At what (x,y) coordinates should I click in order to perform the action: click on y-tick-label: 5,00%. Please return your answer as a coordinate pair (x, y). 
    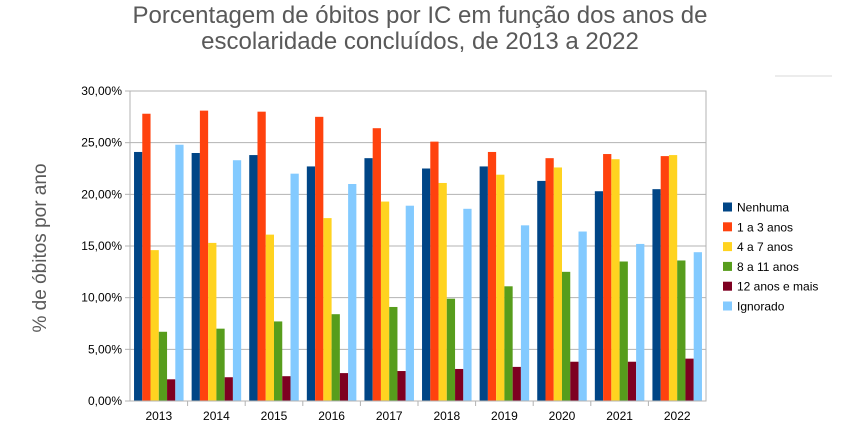
    Looking at the image, I should click on (105, 349).